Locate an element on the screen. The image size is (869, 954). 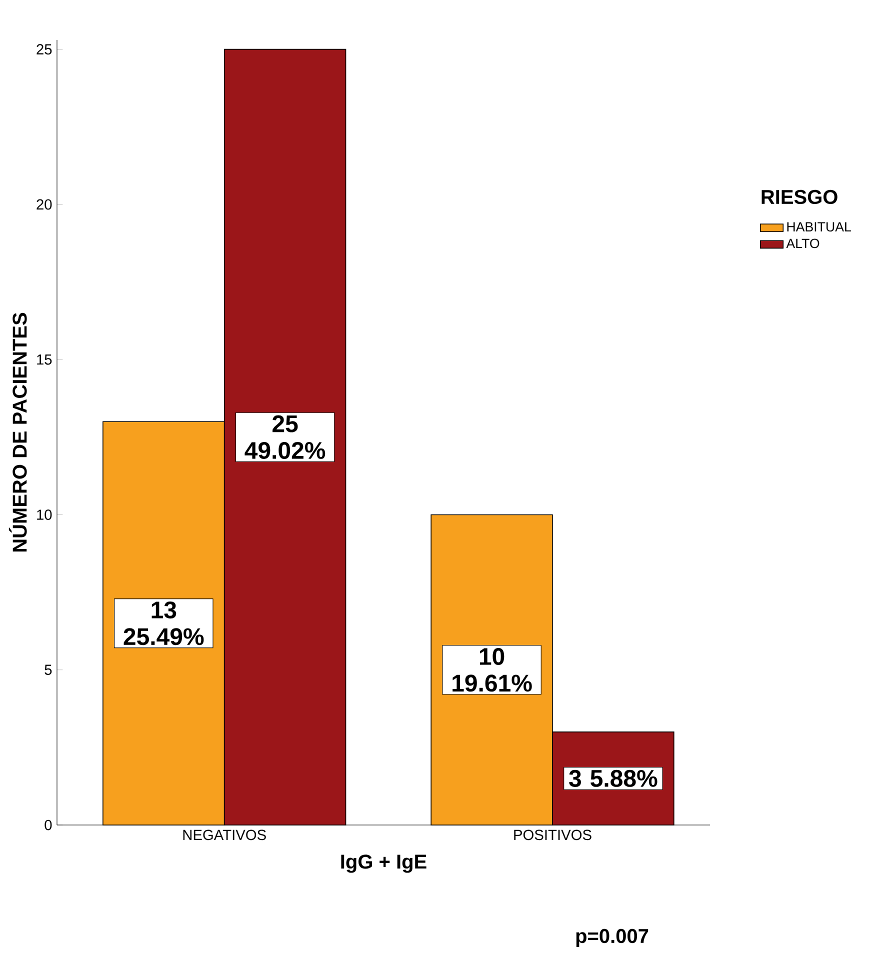
y-tick-label: 10 is located at coordinates (44, 515).